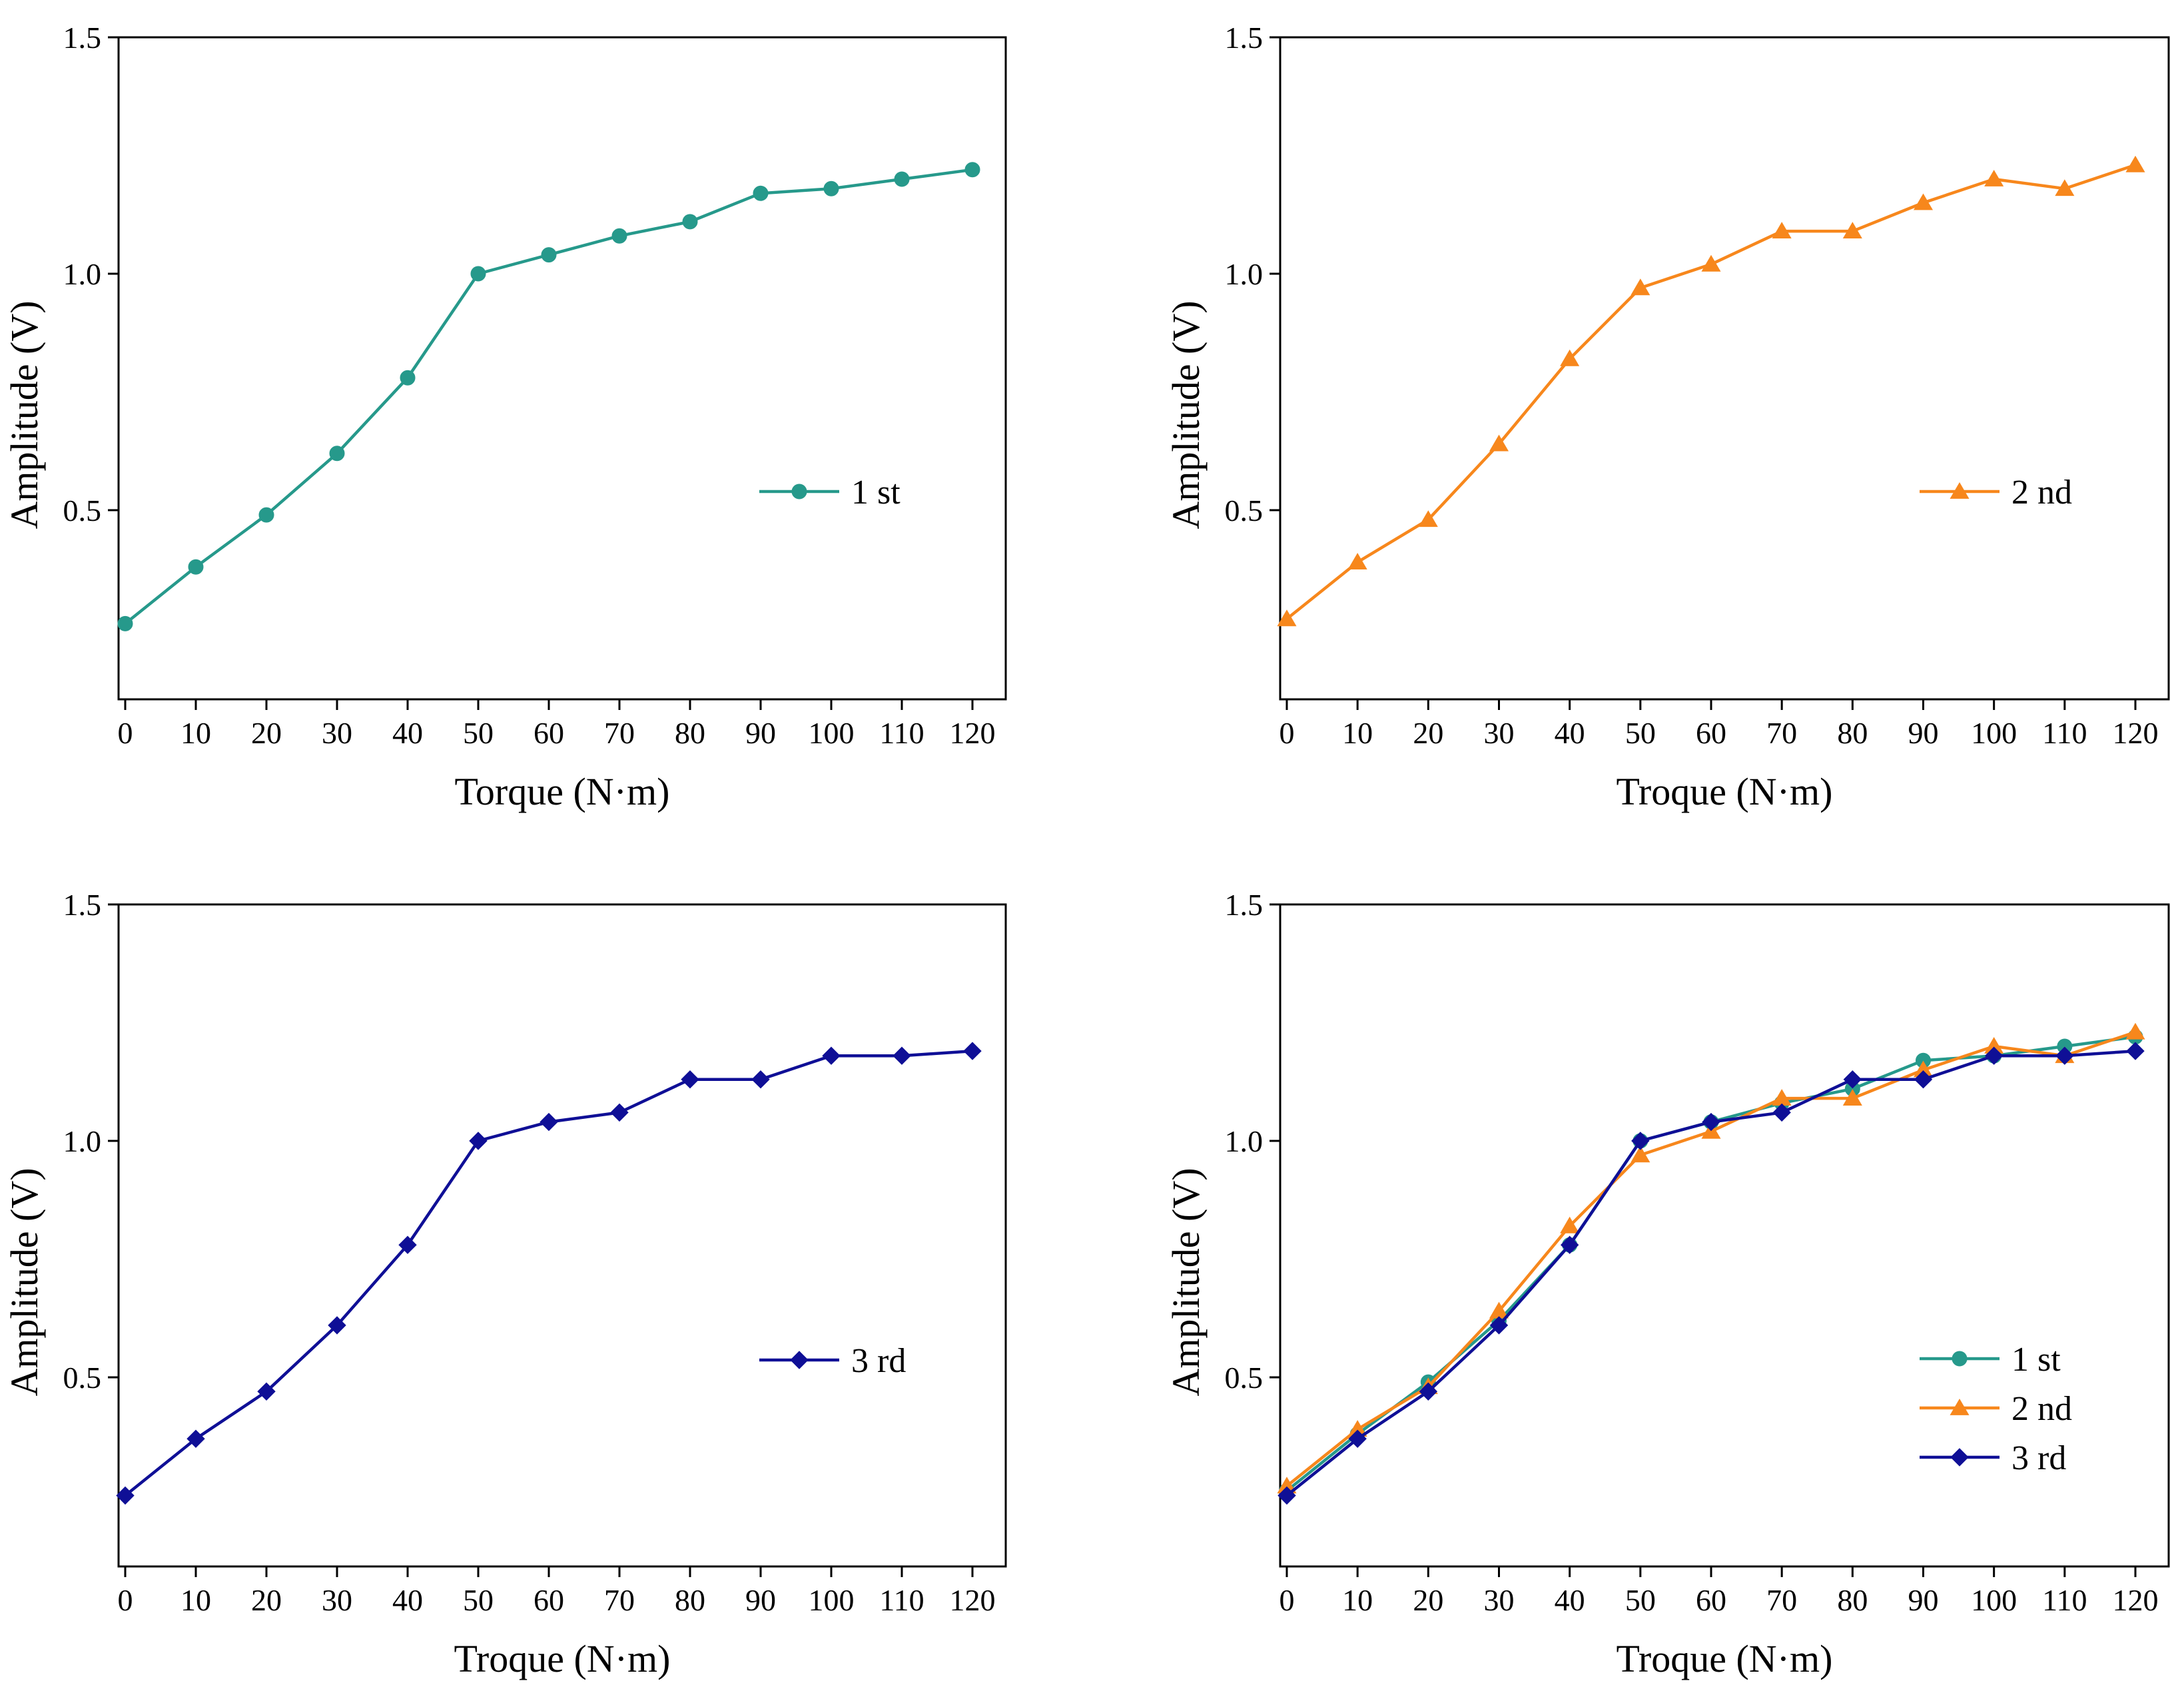 The image size is (2184, 1697). Describe the element at coordinates (2039, 1458) in the screenshot. I see `legend-label: 3 rd` at that location.